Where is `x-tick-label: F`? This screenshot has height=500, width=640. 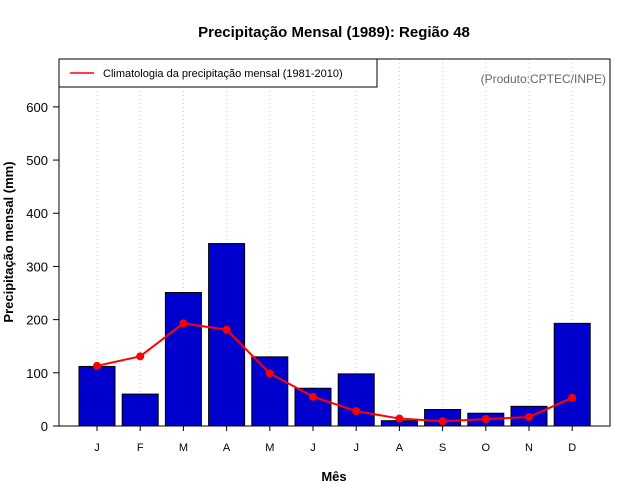
x-tick-label: F is located at coordinates (140, 448).